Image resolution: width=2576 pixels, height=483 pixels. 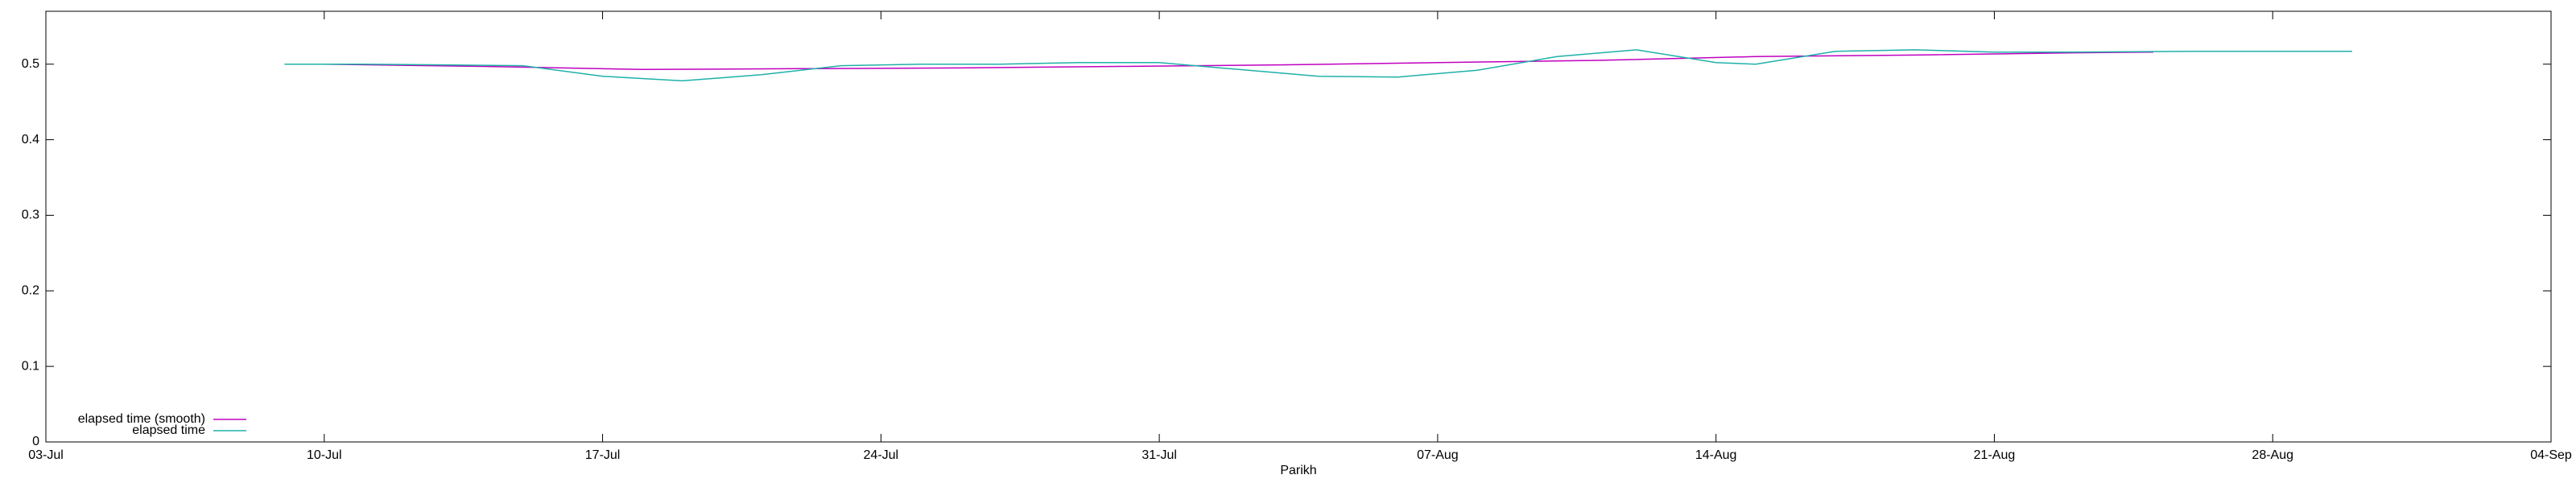 What do you see at coordinates (1159, 455) in the screenshot?
I see `x-tick-label: 31-Jul` at bounding box center [1159, 455].